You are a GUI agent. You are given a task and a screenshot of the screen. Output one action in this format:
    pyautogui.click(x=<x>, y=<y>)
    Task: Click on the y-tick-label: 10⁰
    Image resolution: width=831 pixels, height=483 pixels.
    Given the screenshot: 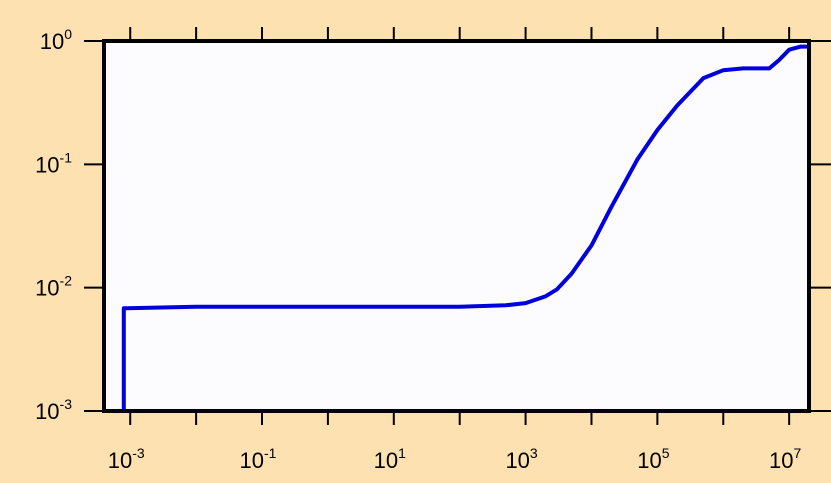 What is the action you would take?
    pyautogui.click(x=56, y=40)
    